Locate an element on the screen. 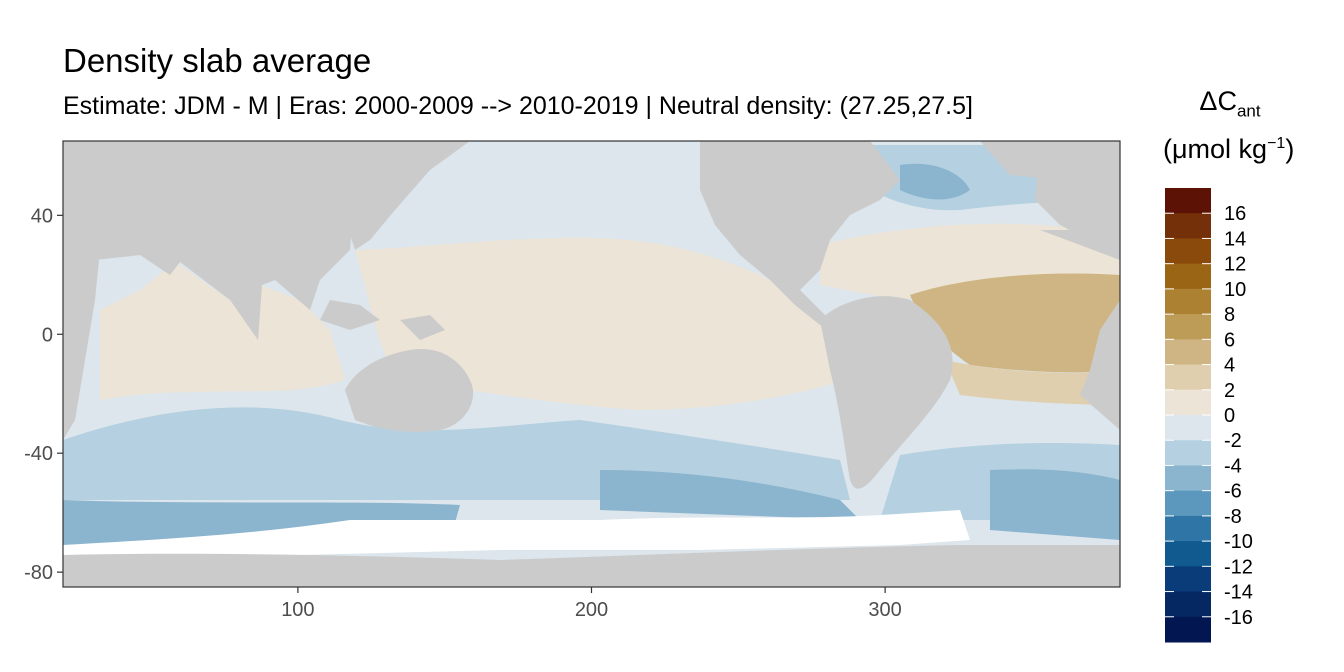  legend-unit-suffix: ) is located at coordinates (1290, 149).